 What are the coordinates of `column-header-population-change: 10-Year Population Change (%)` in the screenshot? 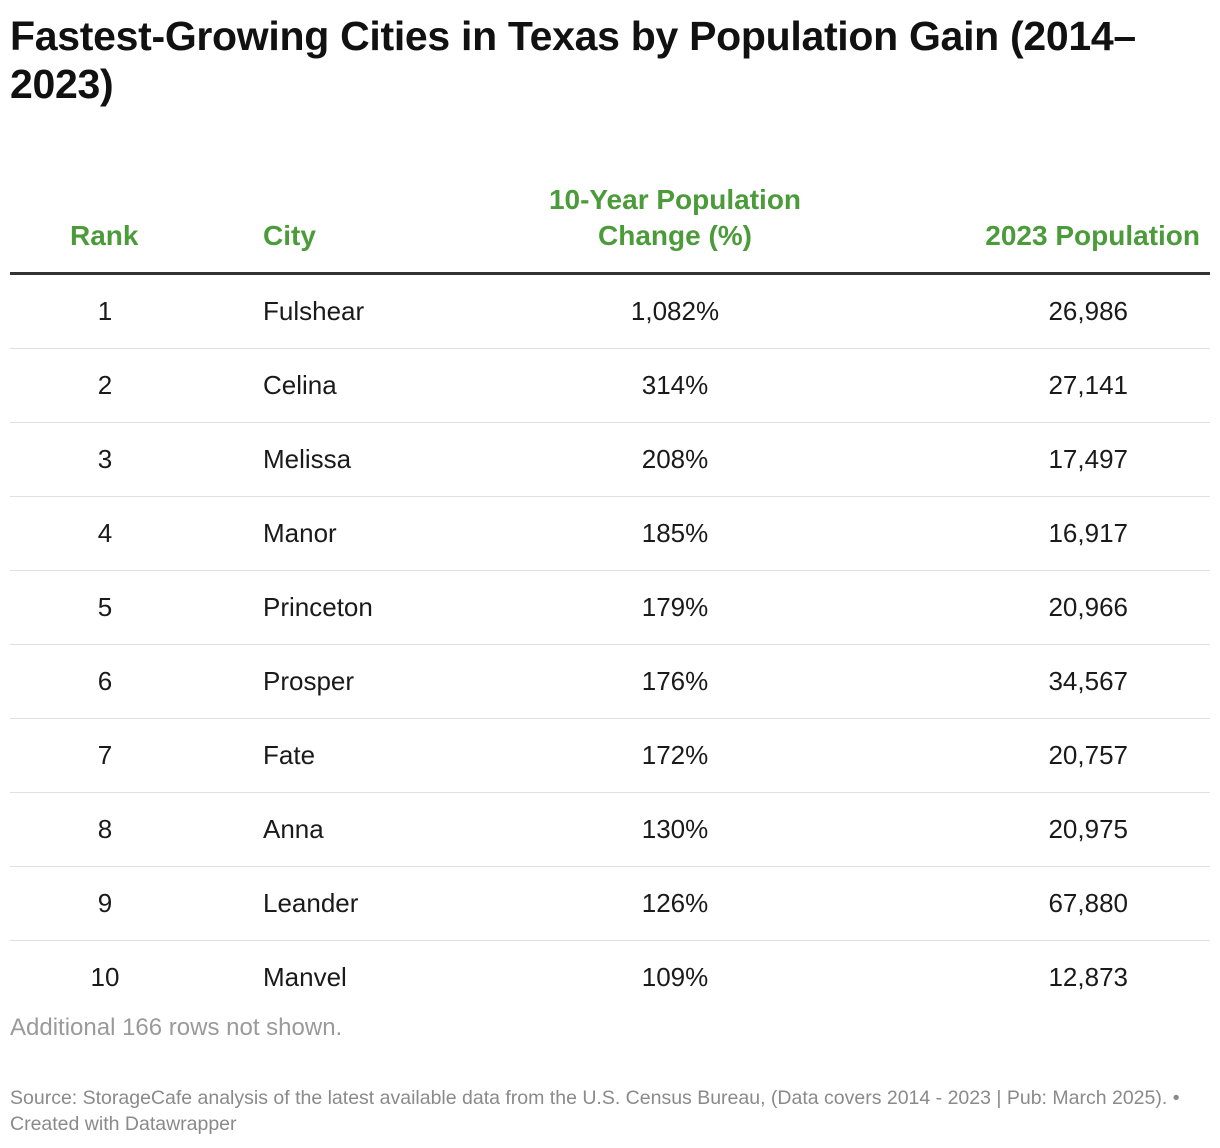 It's located at (675, 217).